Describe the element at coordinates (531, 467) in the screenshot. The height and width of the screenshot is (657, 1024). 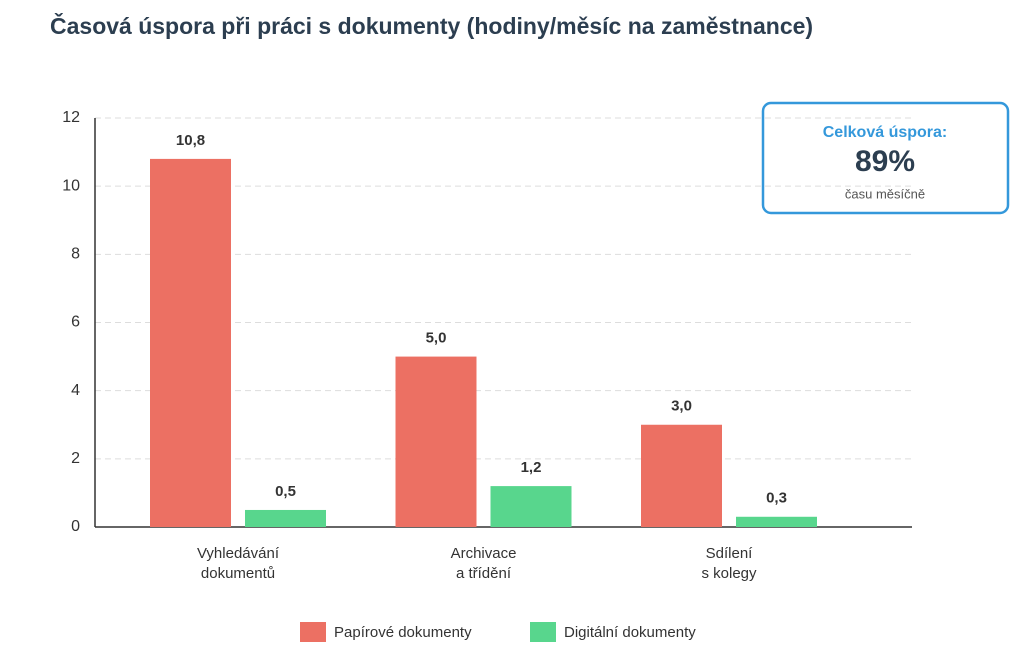
I see `value-label: 1,2` at that location.